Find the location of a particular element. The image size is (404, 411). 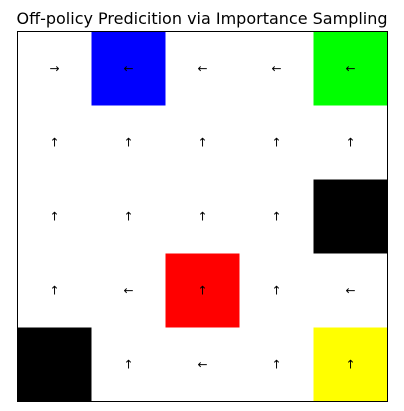

grid-cell-r1-c3: ↑ is located at coordinates (276, 143).